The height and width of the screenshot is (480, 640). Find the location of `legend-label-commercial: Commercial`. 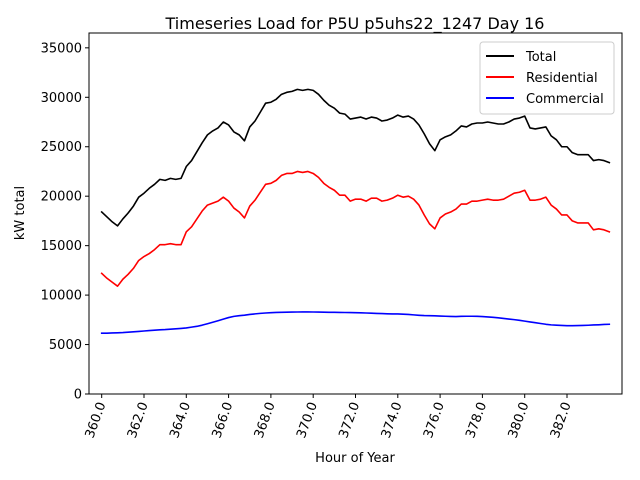

legend-label-commercial: Commercial is located at coordinates (565, 99).